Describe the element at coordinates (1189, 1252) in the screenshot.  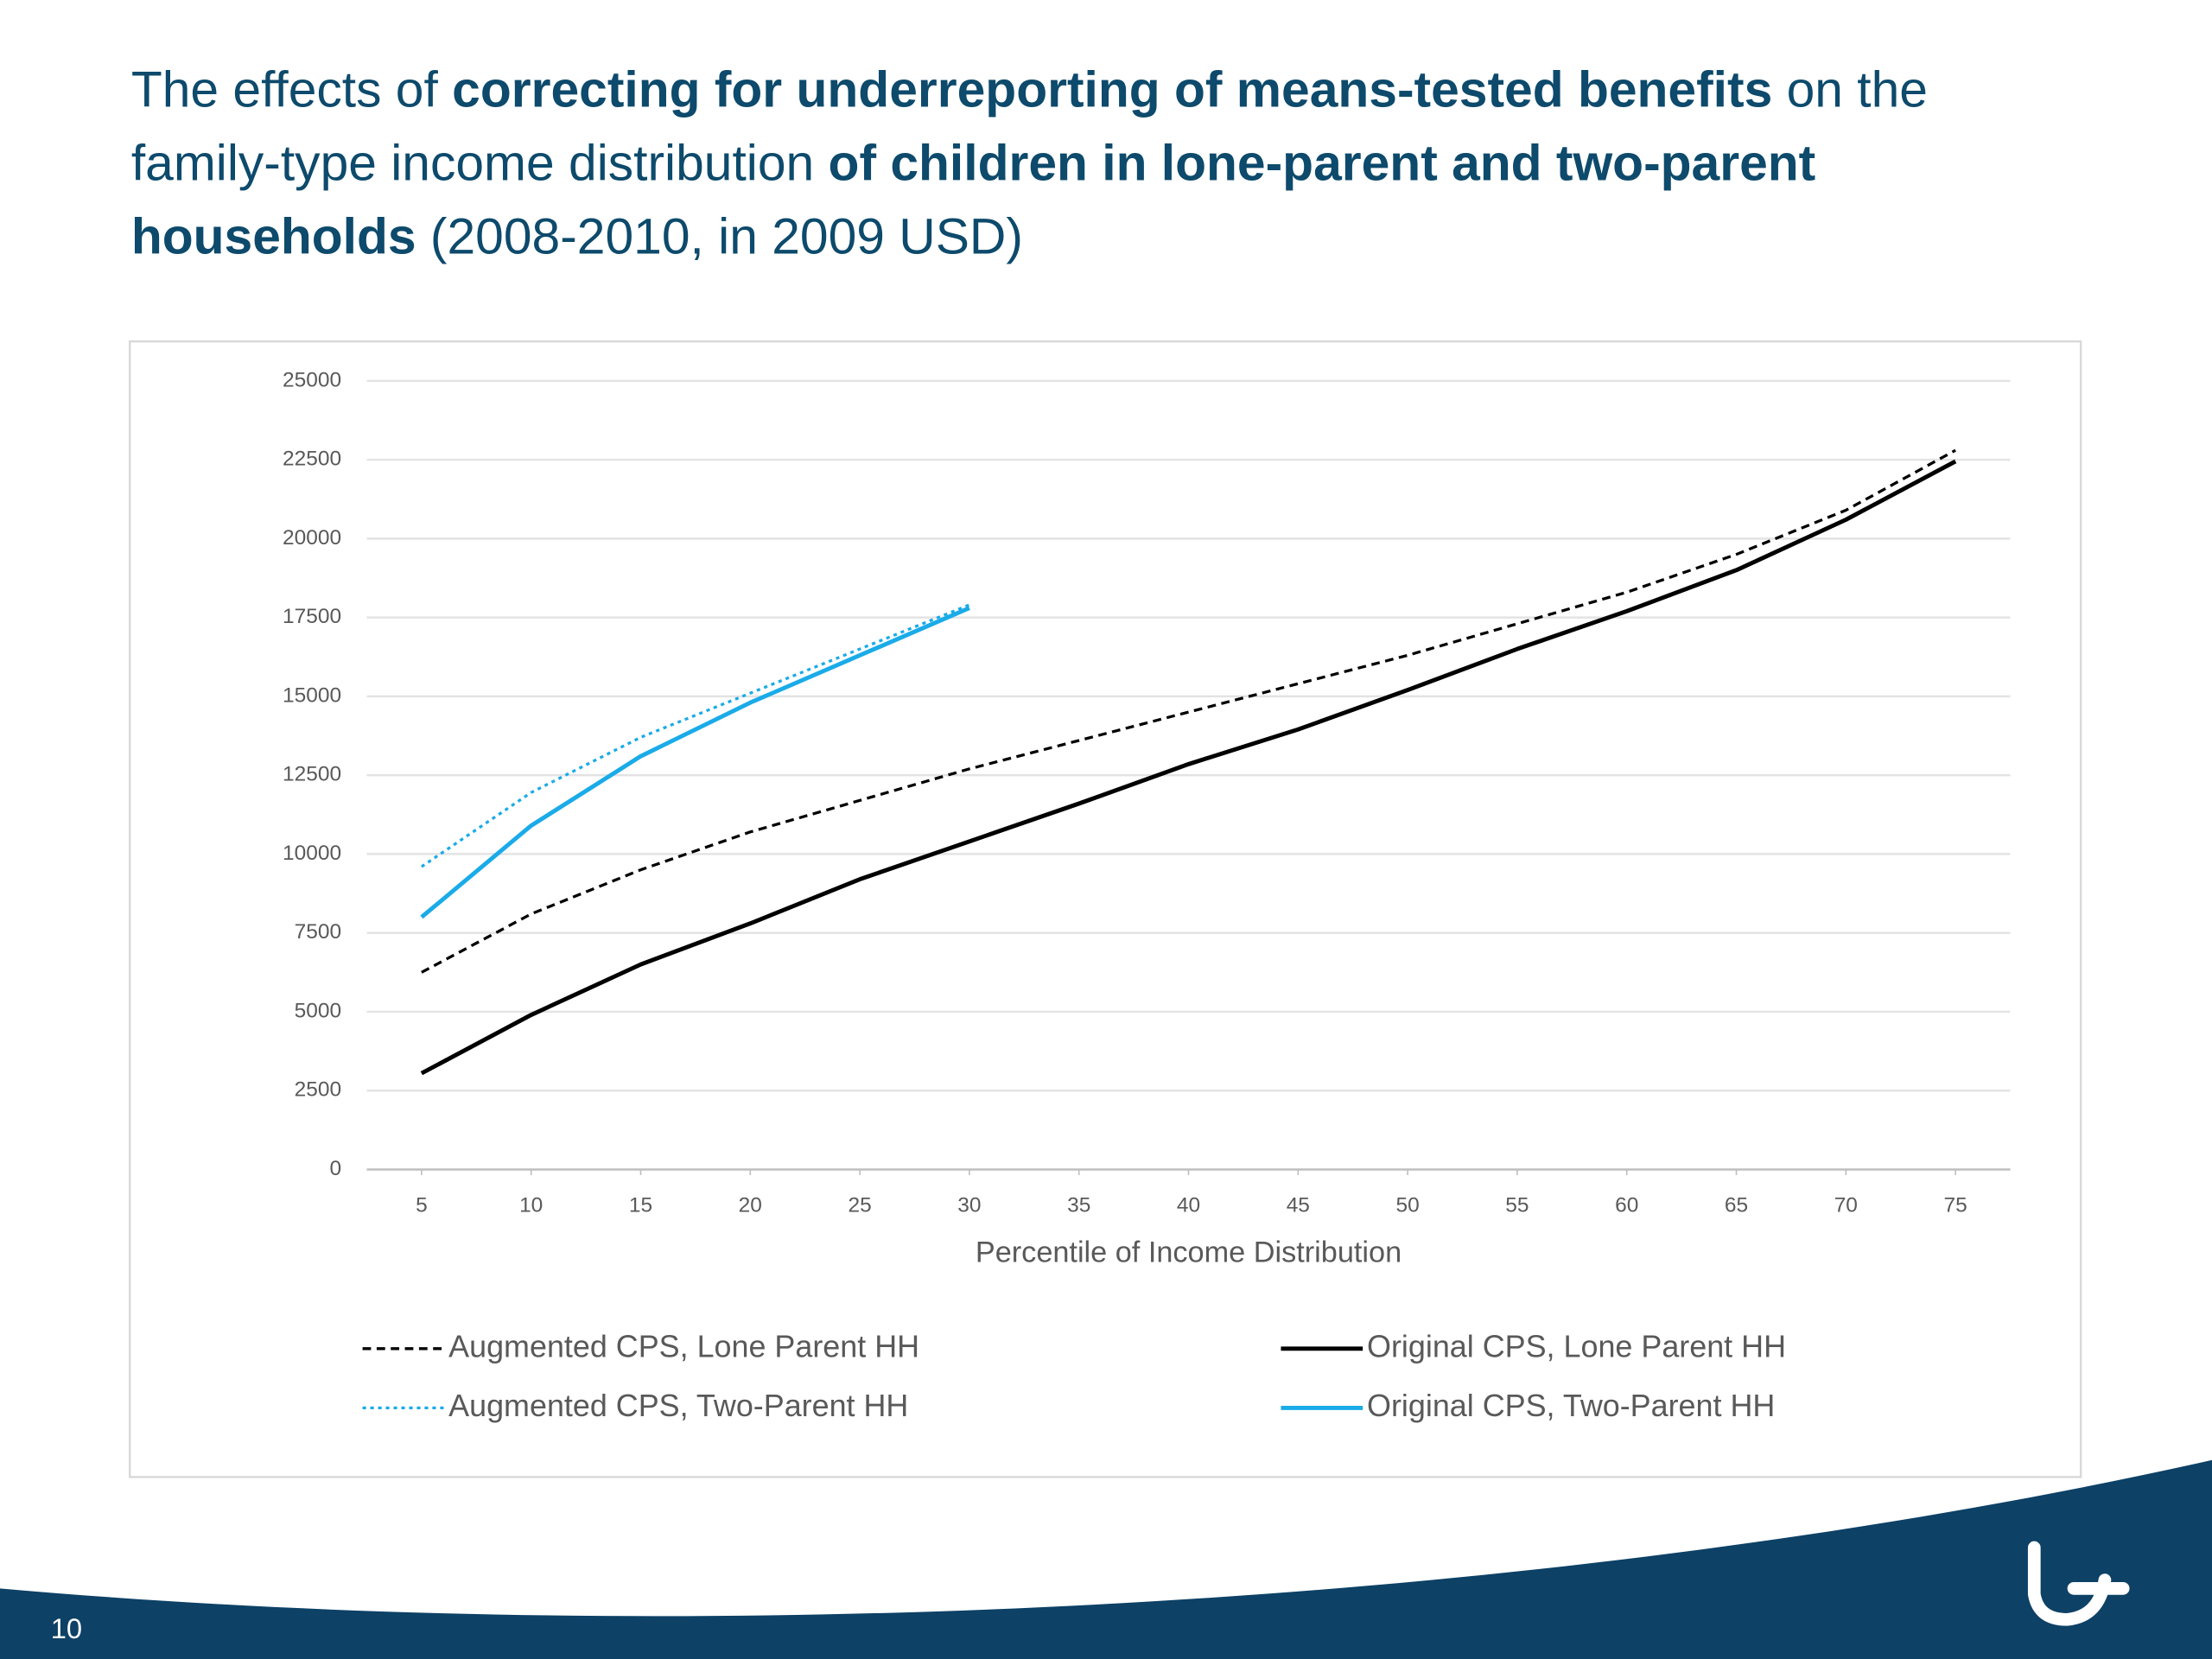
I see `x-axis-title: Percentile of Income Distribution` at that location.